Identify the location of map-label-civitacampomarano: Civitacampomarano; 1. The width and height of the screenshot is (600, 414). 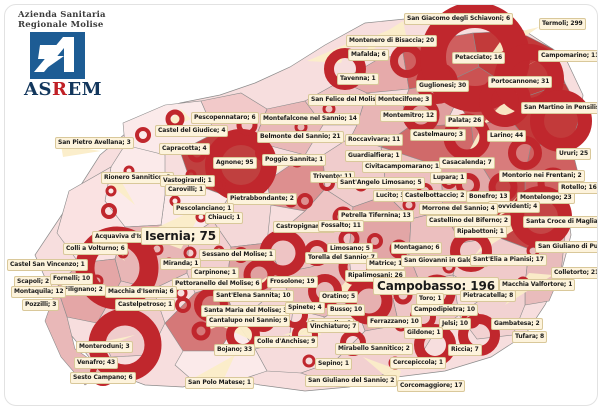
(402, 167).